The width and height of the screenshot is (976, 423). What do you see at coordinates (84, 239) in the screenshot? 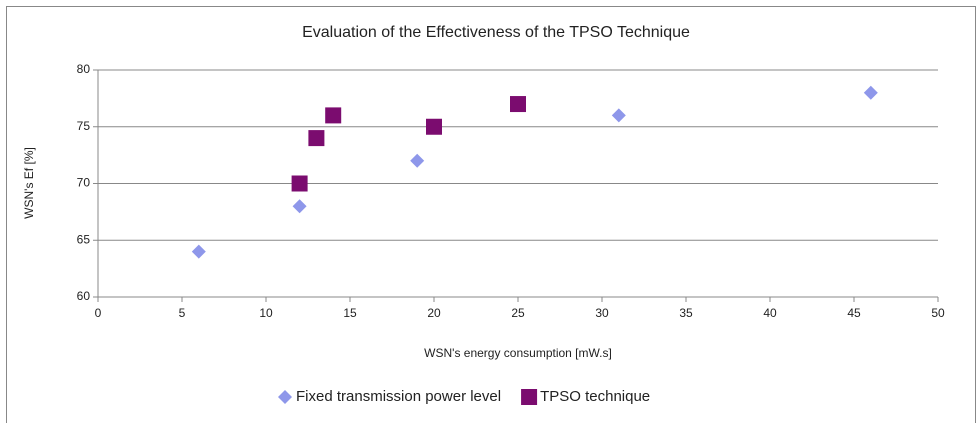
I see `y-tick-label: 65` at bounding box center [84, 239].